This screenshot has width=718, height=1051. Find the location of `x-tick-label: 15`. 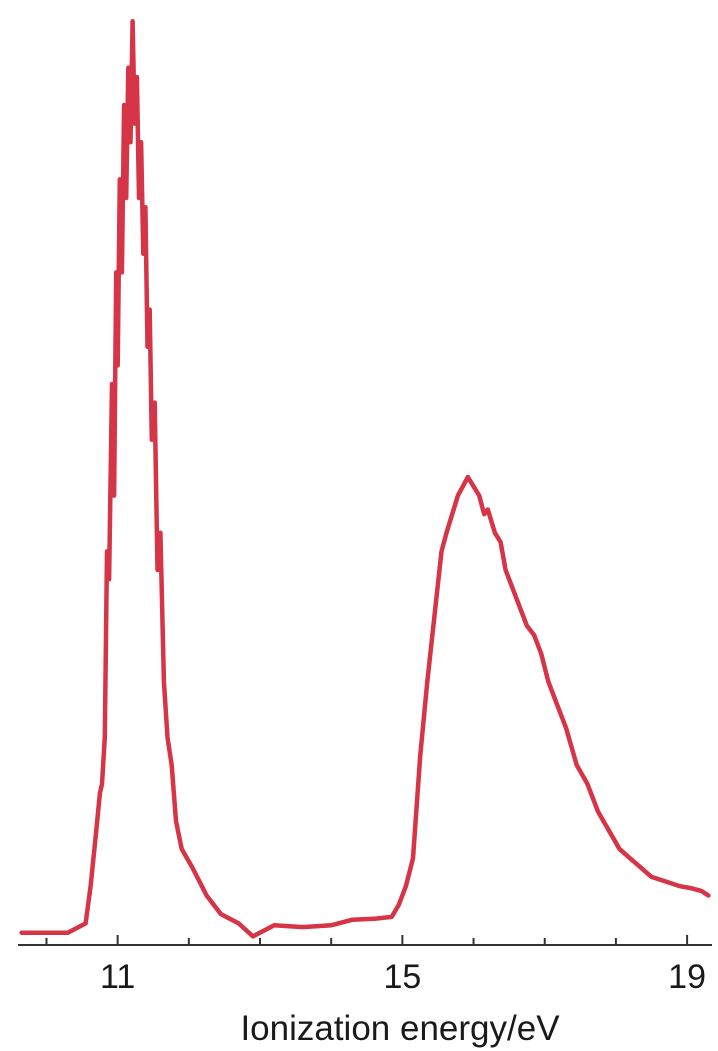

x-tick-label: 15 is located at coordinates (402, 977).